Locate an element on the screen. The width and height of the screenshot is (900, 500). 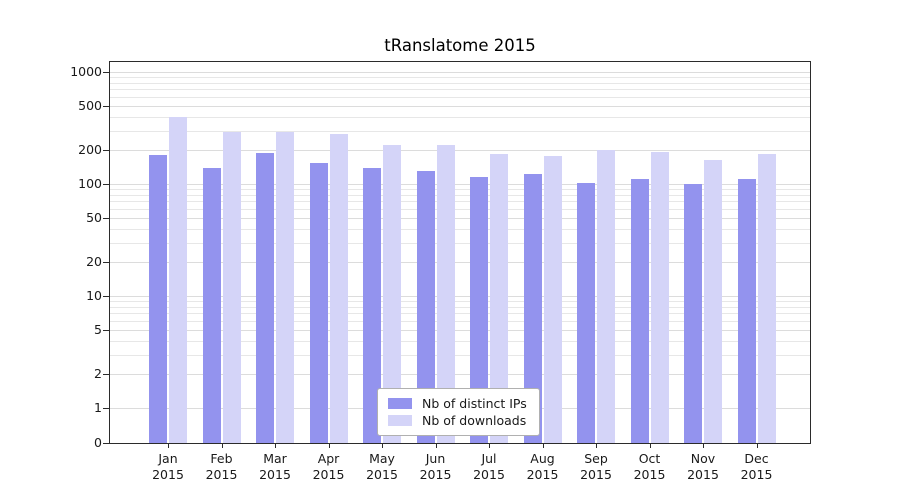
y-tick-label: 1 is located at coordinates (98, 407).